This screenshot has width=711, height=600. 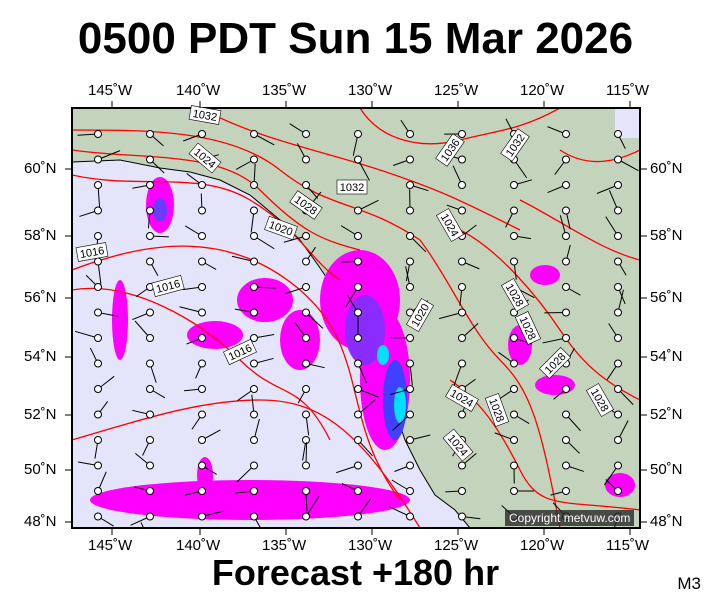 What do you see at coordinates (370, 90) in the screenshot?
I see `lon-tick-top: 130˚W` at bounding box center [370, 90].